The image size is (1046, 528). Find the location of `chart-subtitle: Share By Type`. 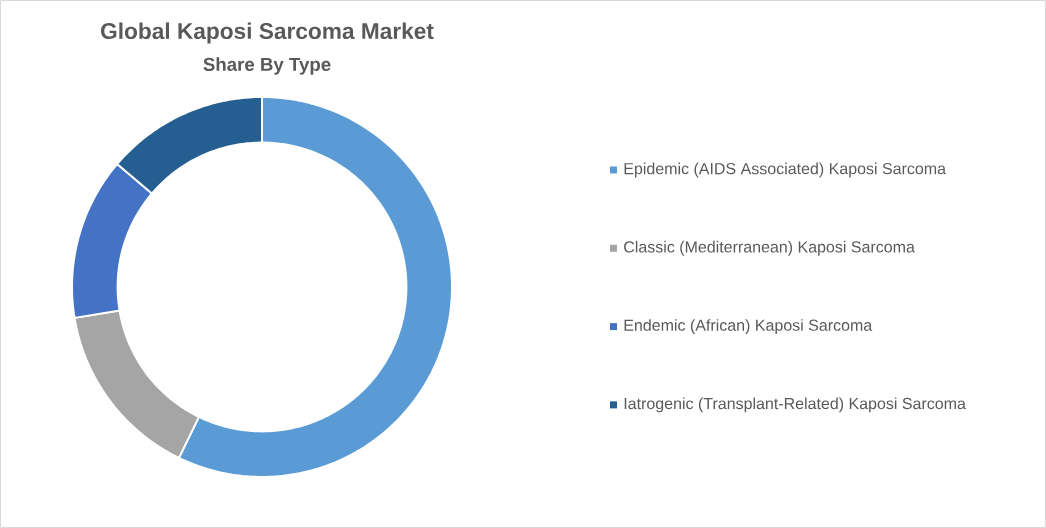

chart-subtitle: Share By Type is located at coordinates (267, 66).